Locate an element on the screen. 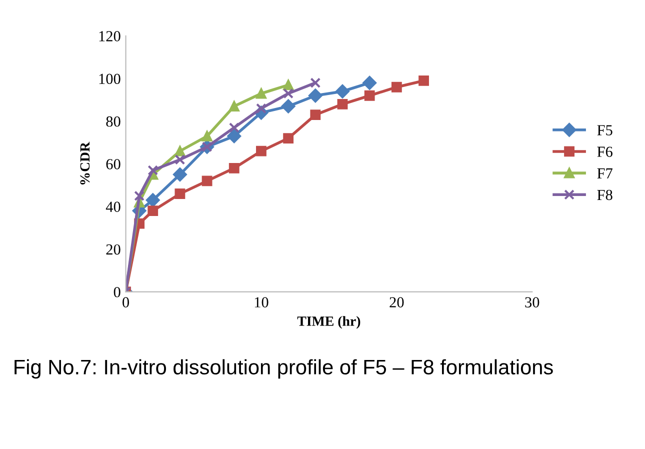  x-tick-label: 20 is located at coordinates (397, 302).